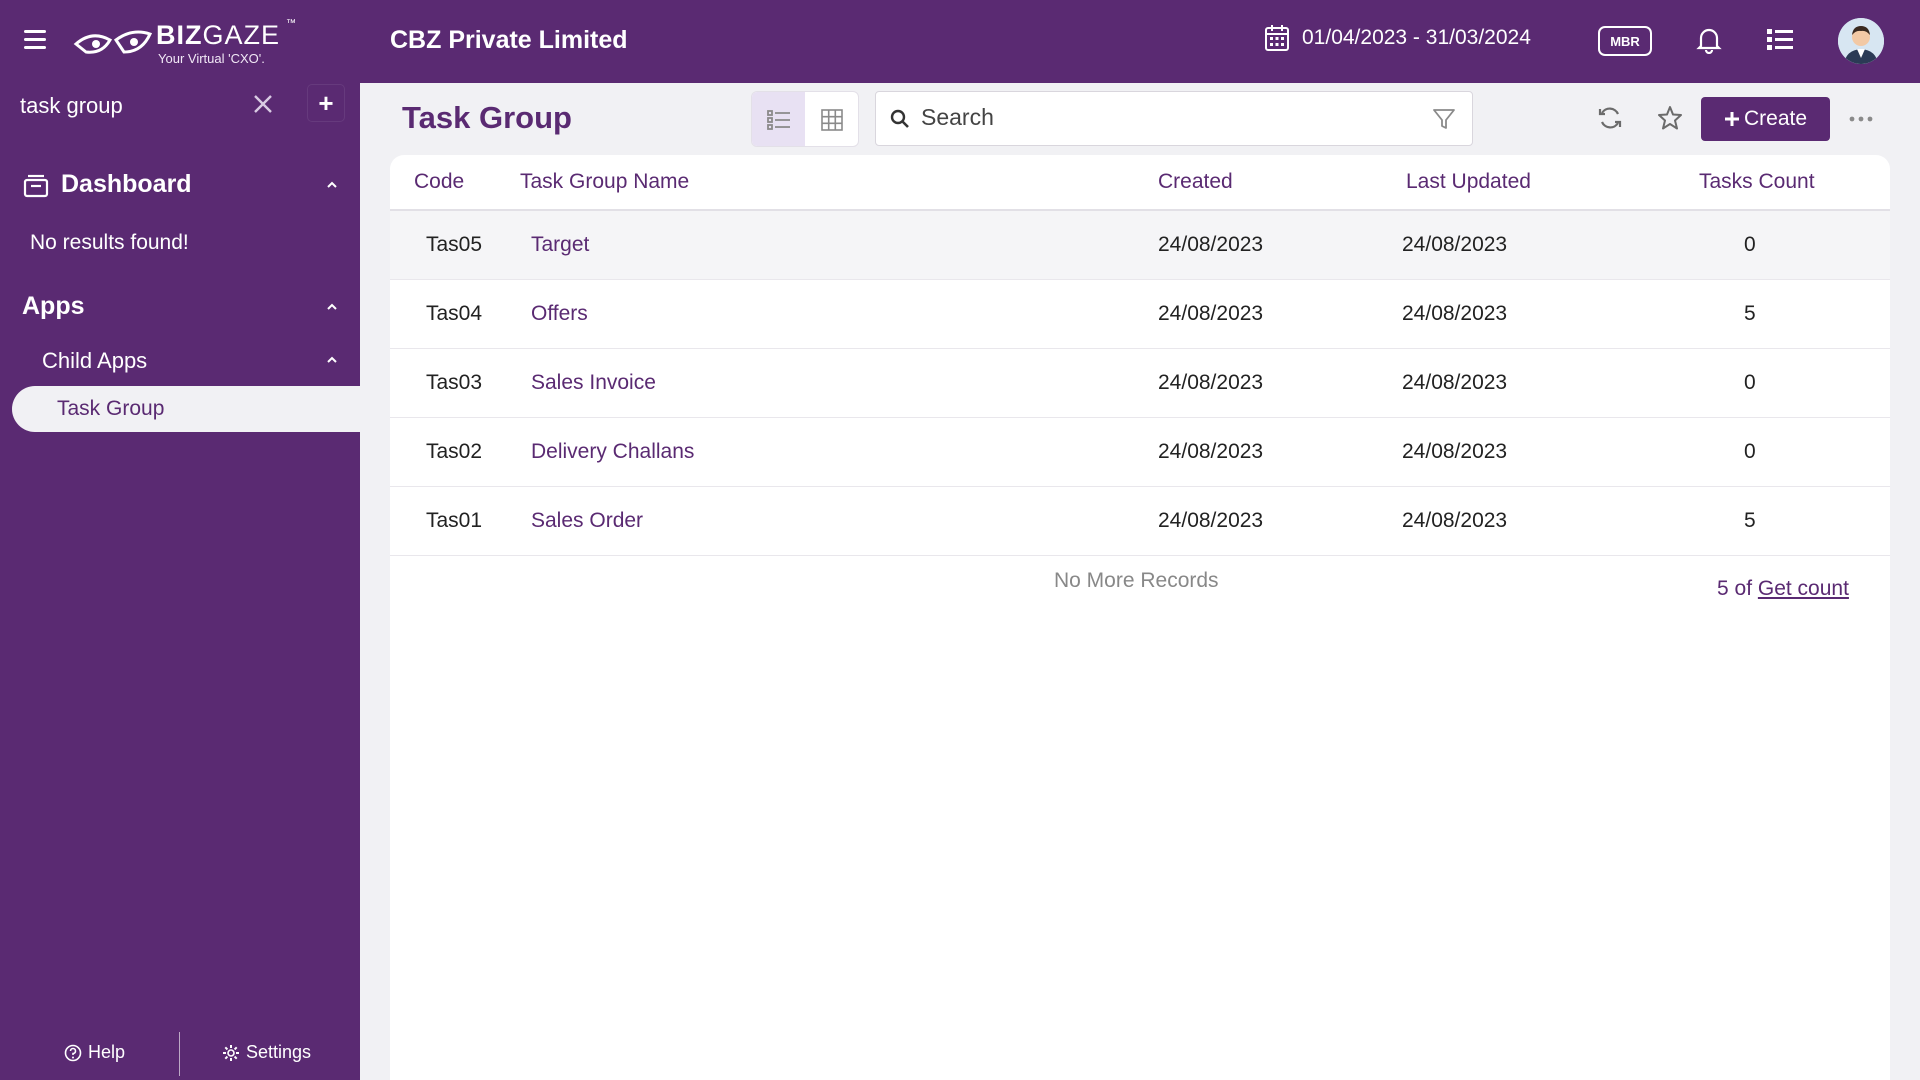  I want to click on cell-code: Tas02, so click(454, 451).